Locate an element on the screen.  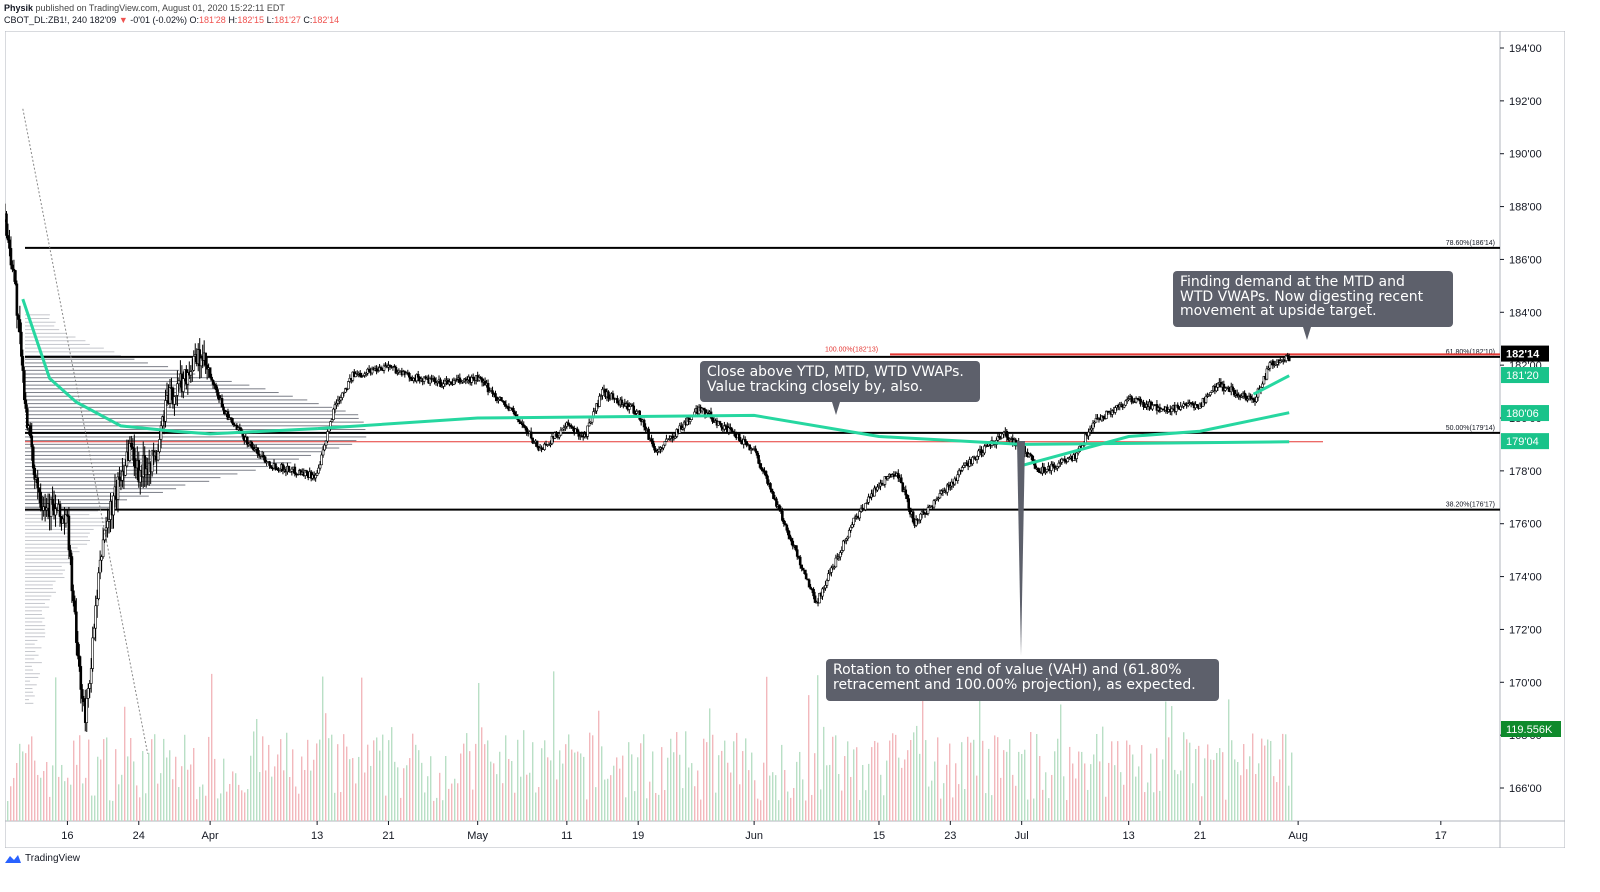
y-tick-label: 166'00 is located at coordinates (1525, 789).